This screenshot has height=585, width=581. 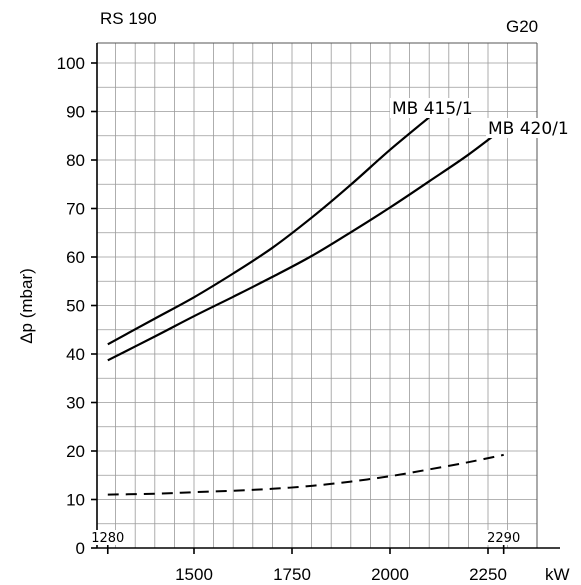 I want to click on x-tick-label: 2000, so click(x=390, y=574).